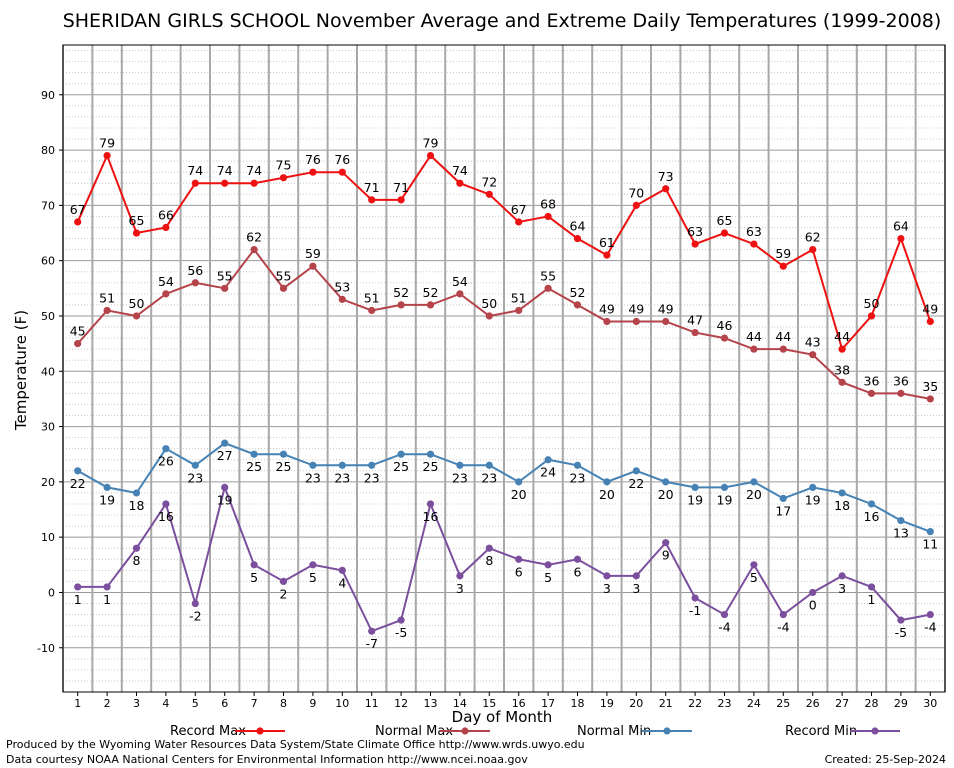 This screenshot has height=768, width=954. Describe the element at coordinates (371, 643) in the screenshot. I see `data-label: -7` at that location.